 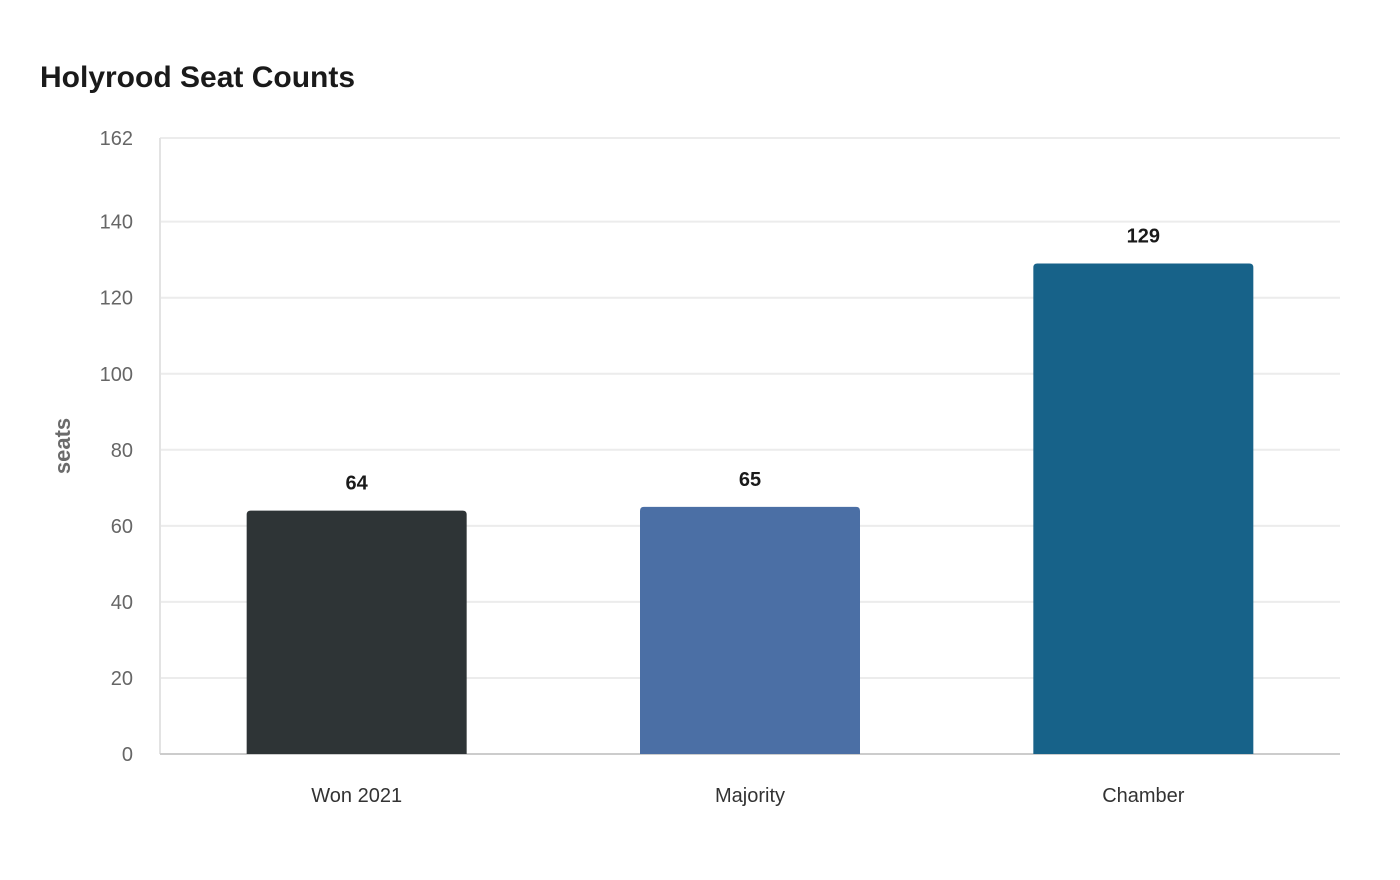 What do you see at coordinates (116, 223) in the screenshot?
I see `y-tick-label: 140` at bounding box center [116, 223].